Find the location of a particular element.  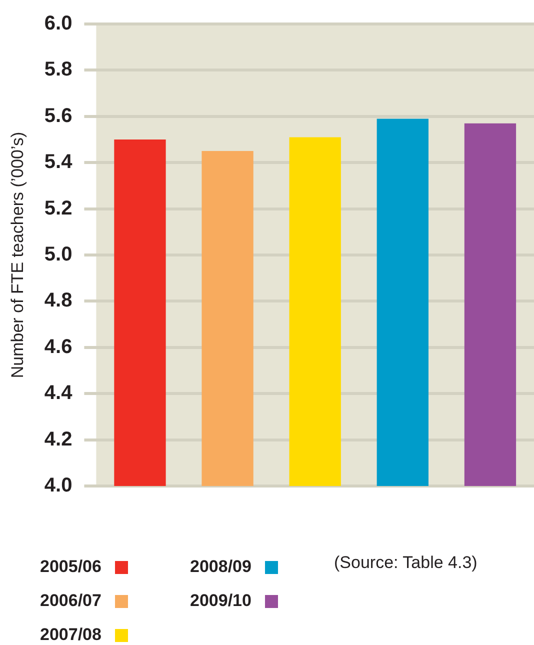

y-axis-title: Number of FTE teachers (’000’s) is located at coordinates (17, 255).